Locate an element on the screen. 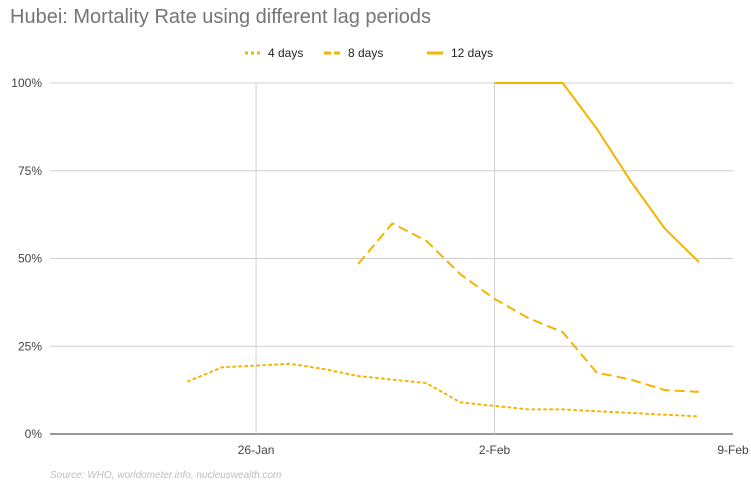 This screenshot has width=751, height=492. x-tick-label: 2-Feb is located at coordinates (495, 450).